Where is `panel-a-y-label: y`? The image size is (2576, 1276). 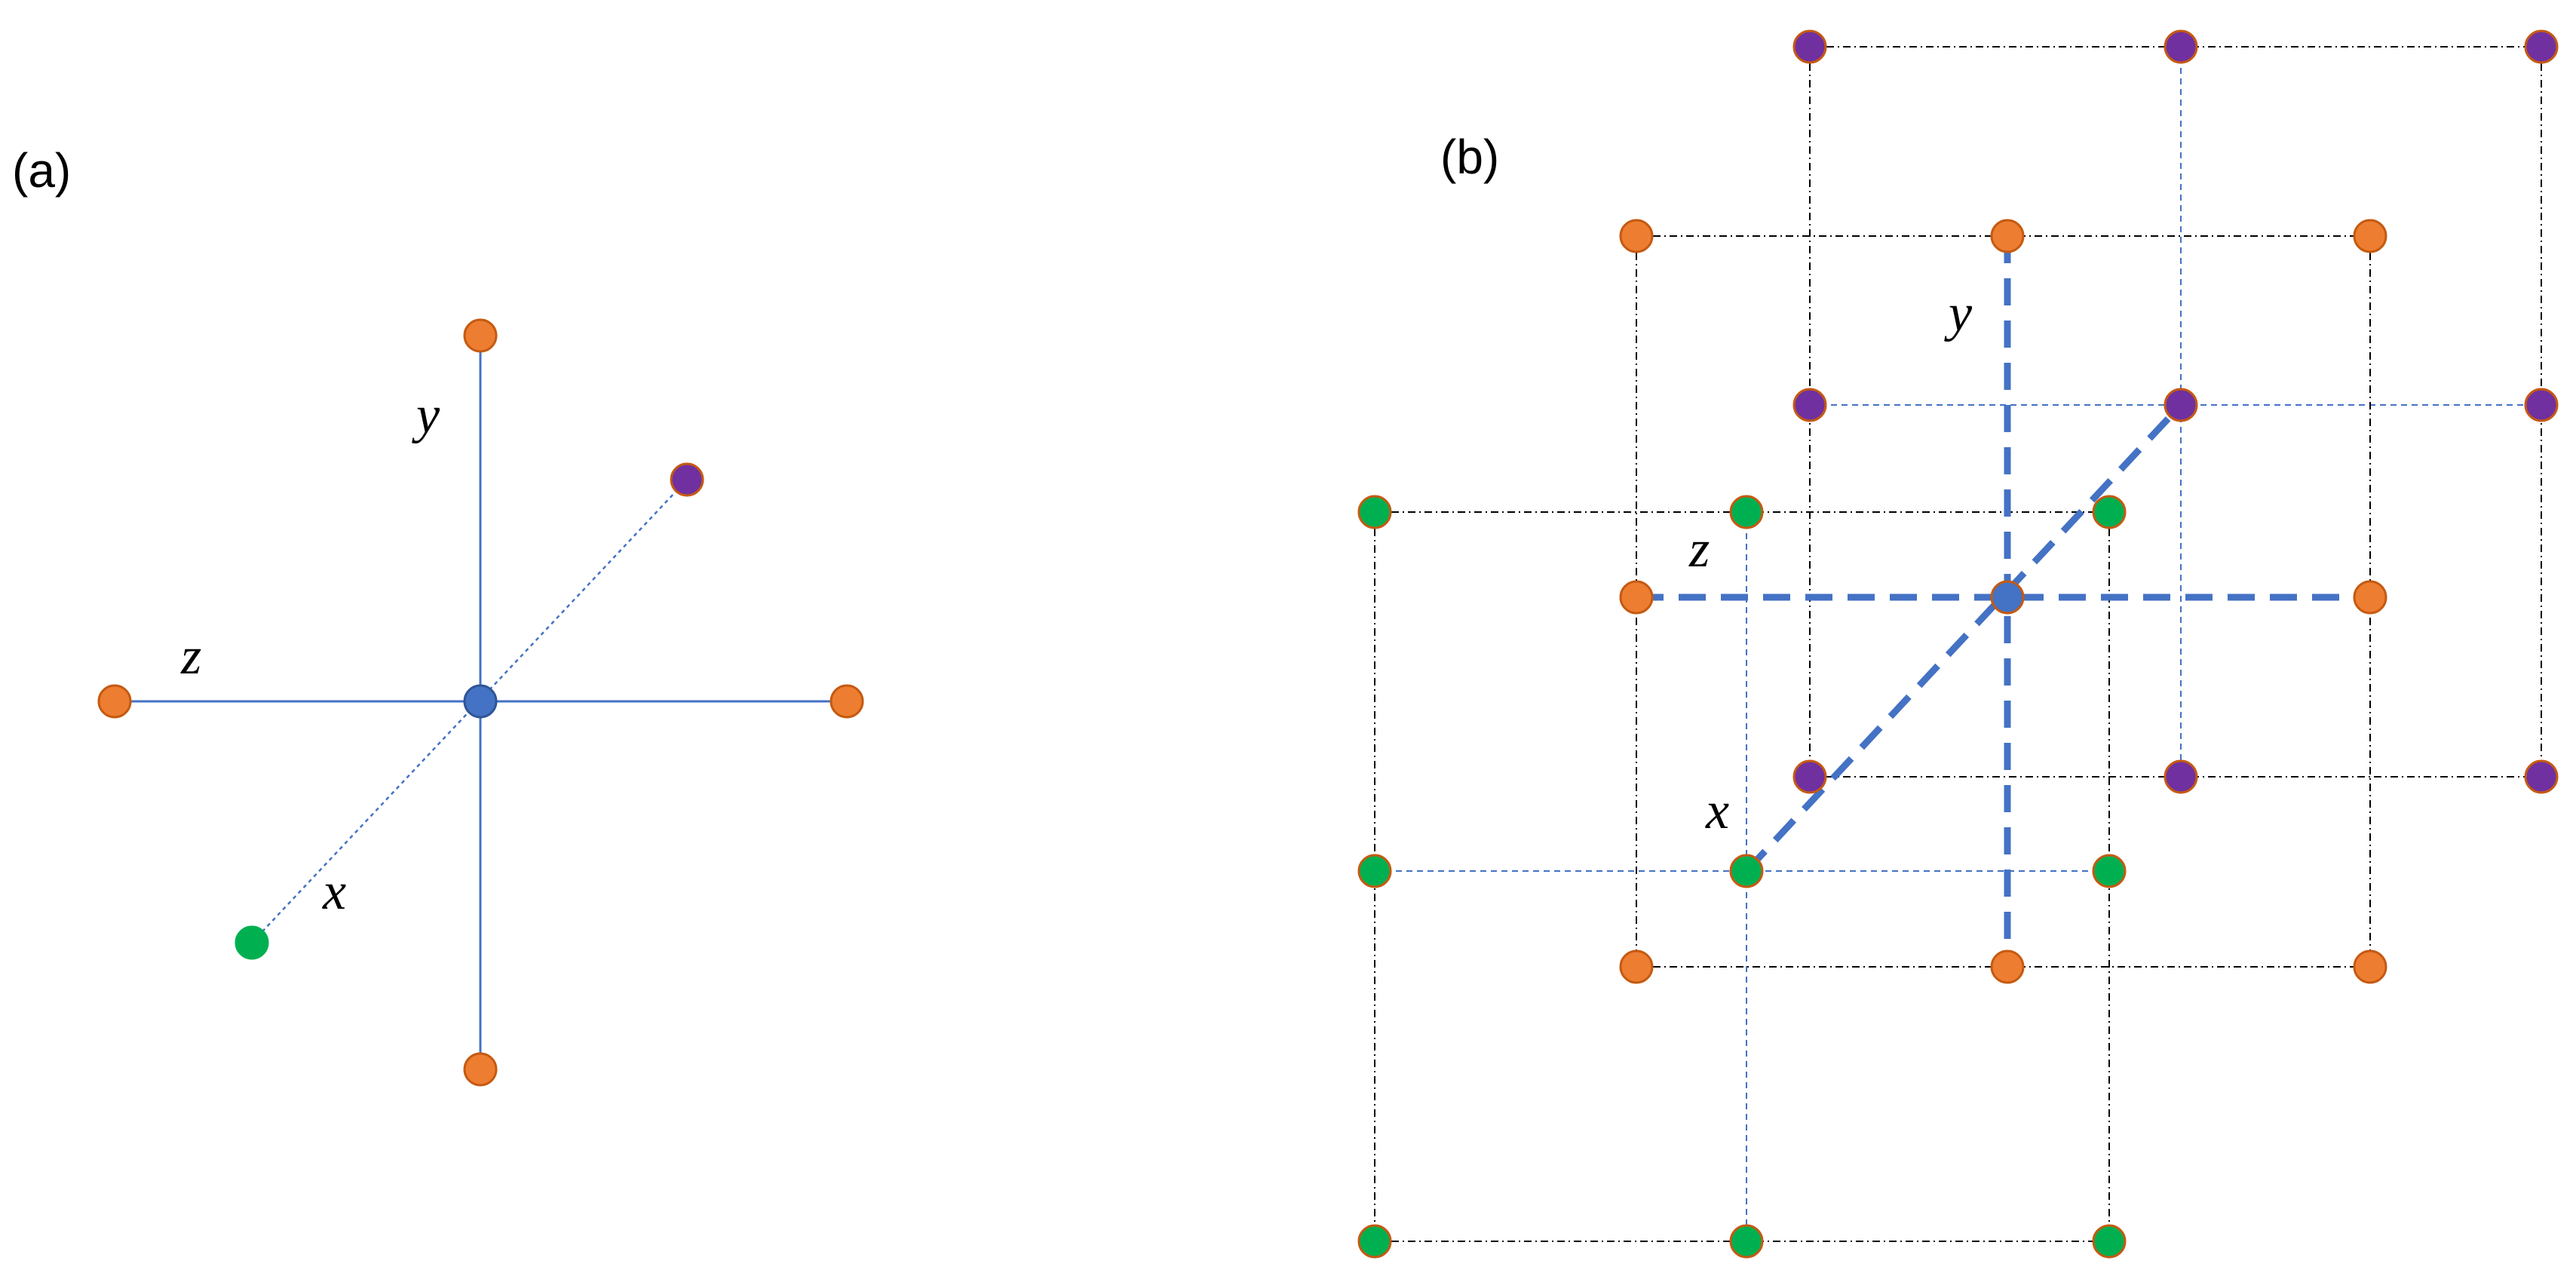 panel-a-y-label: y is located at coordinates (426, 415).